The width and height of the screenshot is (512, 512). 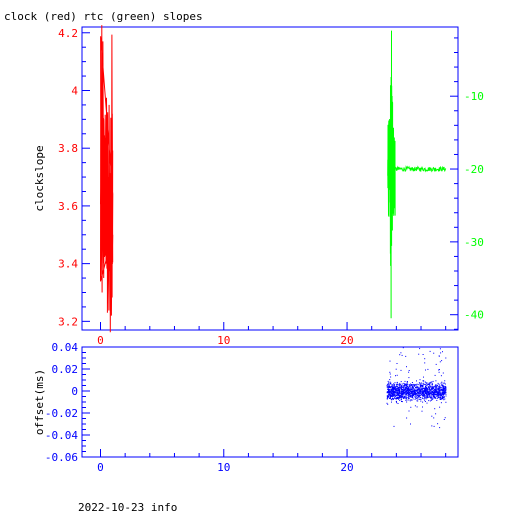 I want to click on x-tick-label: 20, so click(x=346, y=467).